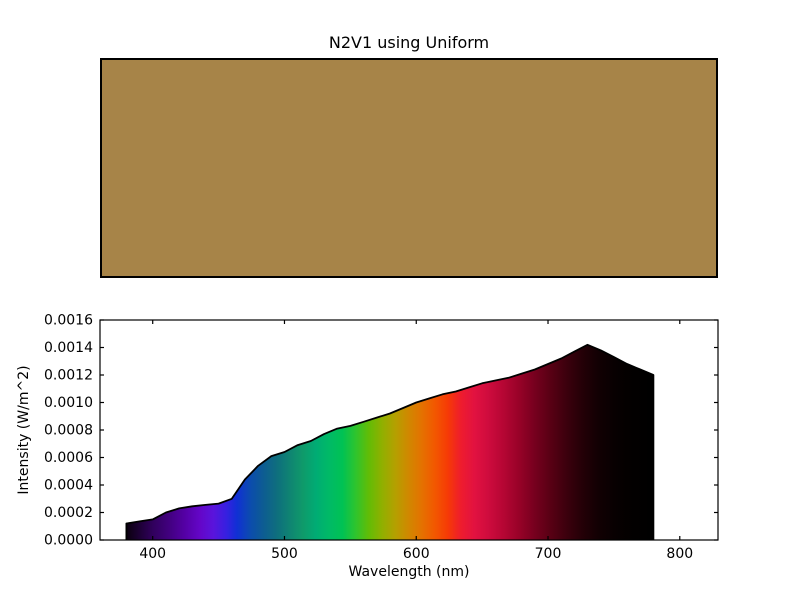  What do you see at coordinates (416, 554) in the screenshot?
I see `svg-text: 600` at bounding box center [416, 554].